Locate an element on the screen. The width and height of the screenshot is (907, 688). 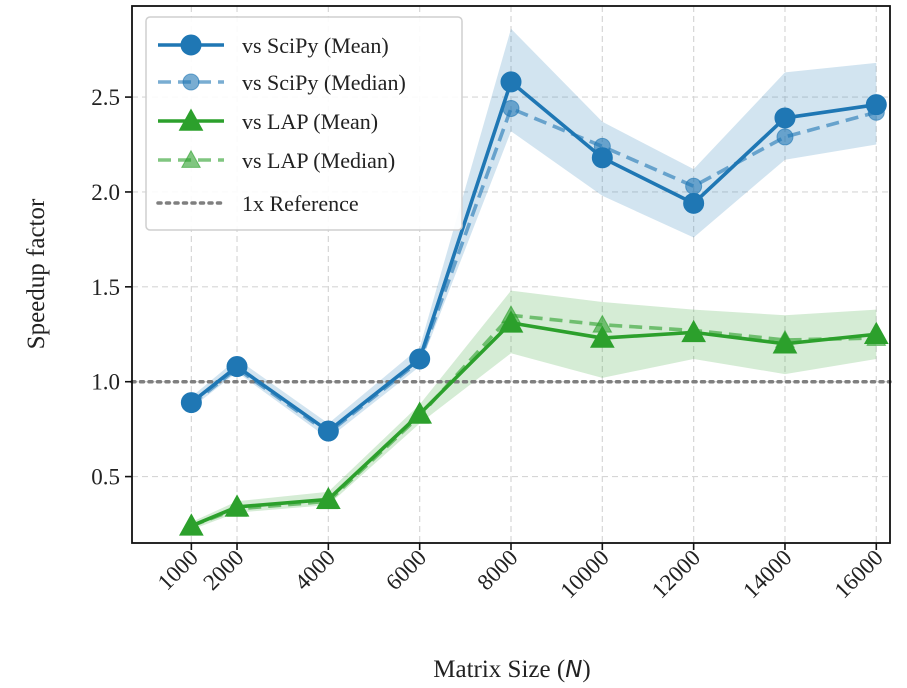
x-tick-label: 12000 is located at coordinates (676, 574).